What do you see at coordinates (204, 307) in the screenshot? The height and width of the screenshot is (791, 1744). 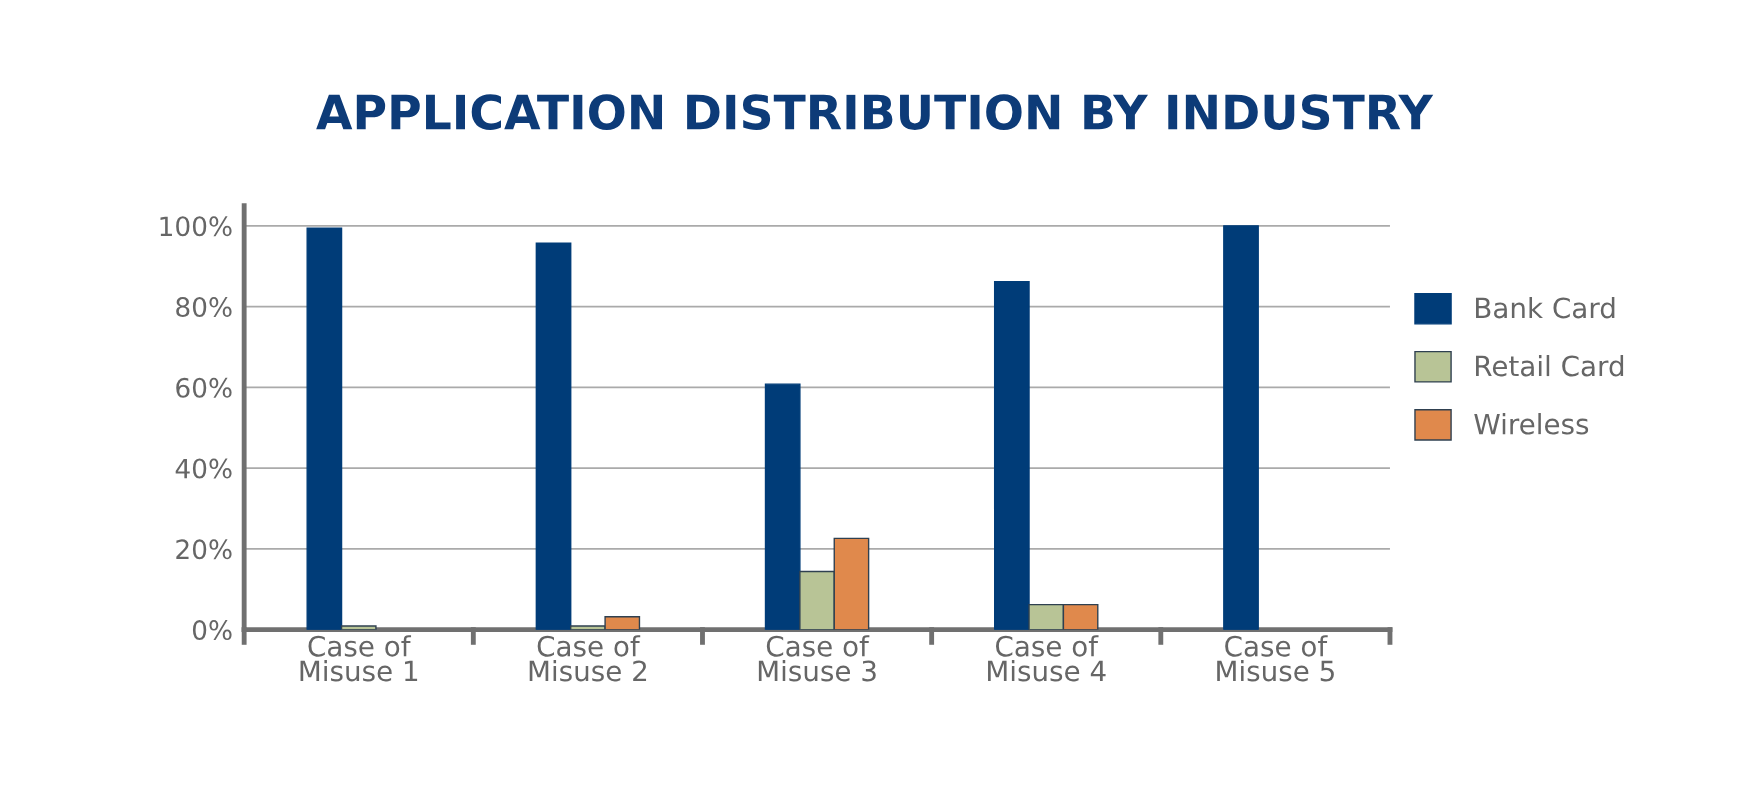 I see `y-tick-label: 80%` at bounding box center [204, 307].